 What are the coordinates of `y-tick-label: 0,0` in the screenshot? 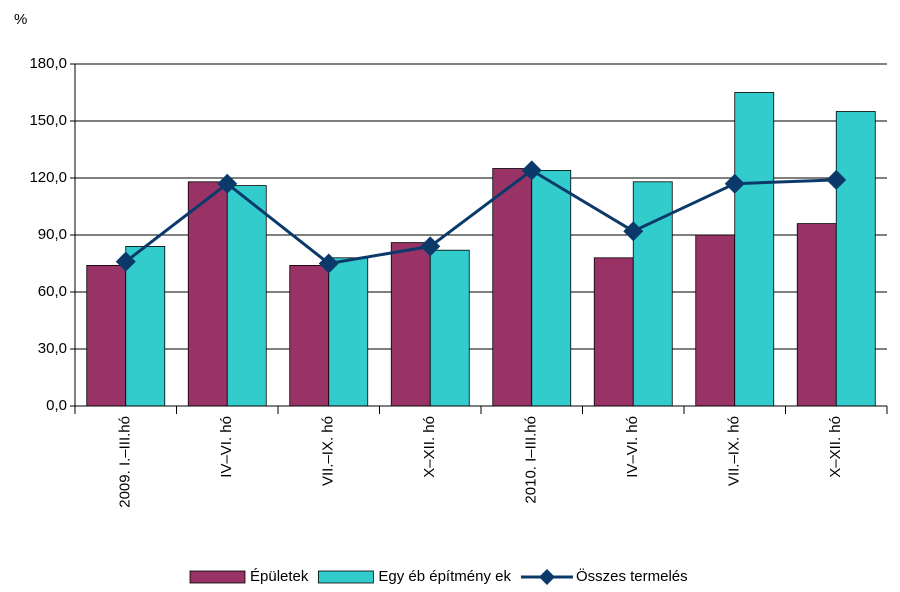 It's located at (56, 405).